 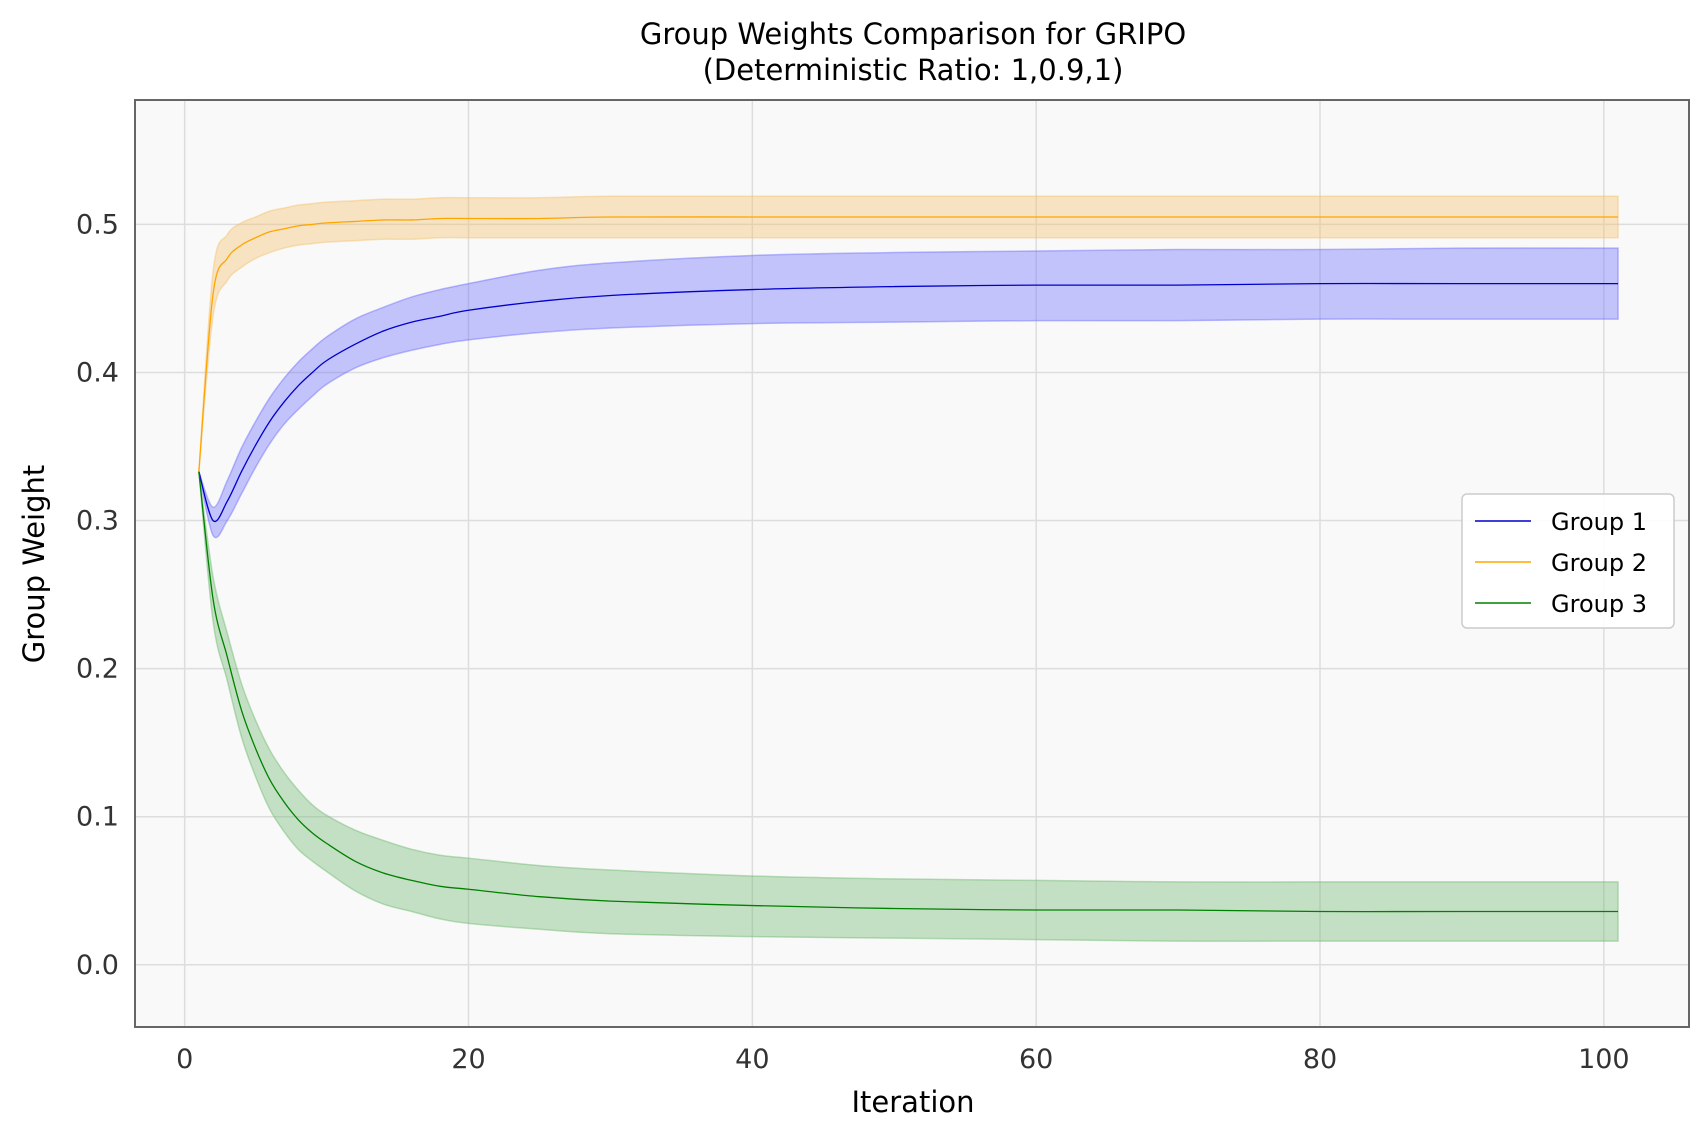 I want to click on x-tick-label: 40, so click(x=752, y=1059).